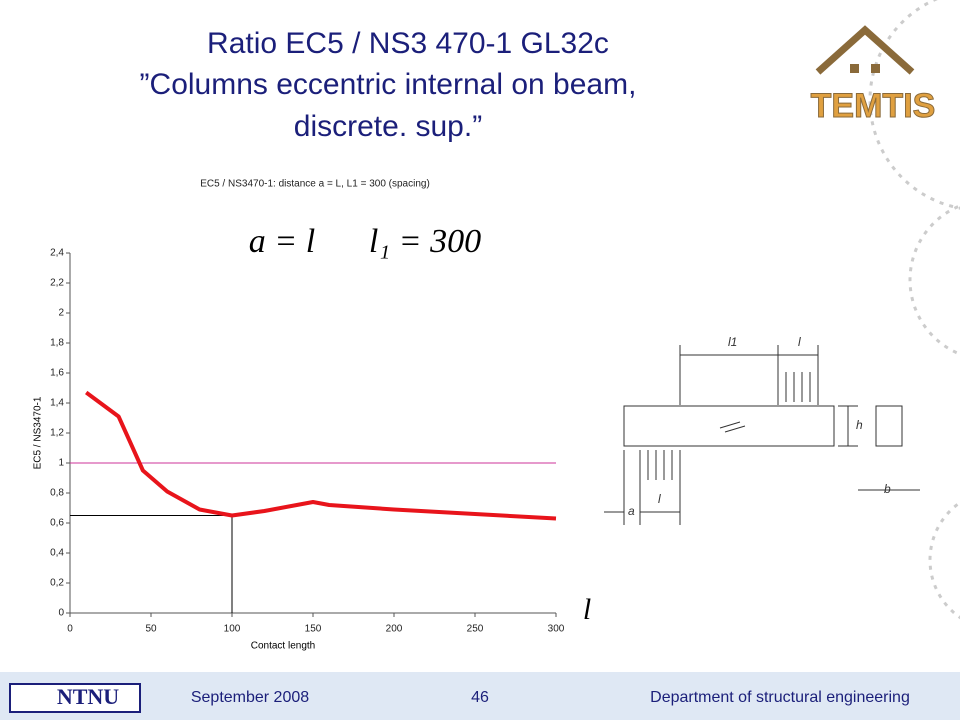 The image size is (960, 720). Describe the element at coordinates (556, 629) in the screenshot. I see `x-tick-label: 300` at that location.